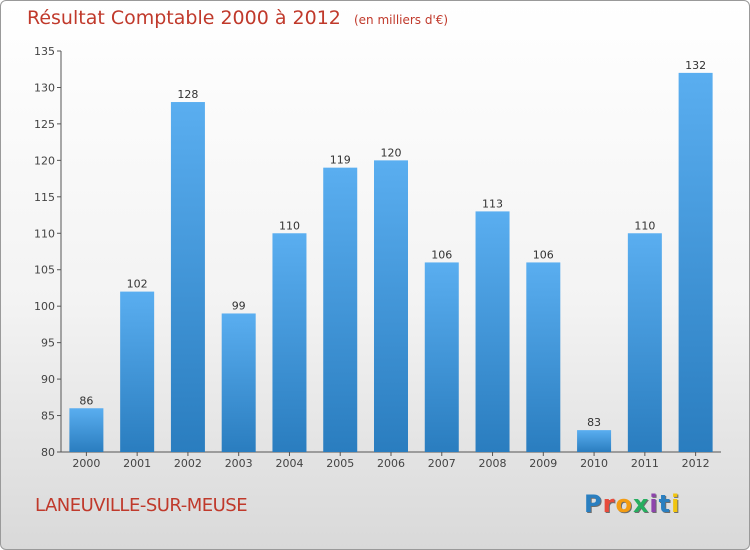  What do you see at coordinates (695, 65) in the screenshot?
I see `bar-value-label: 132` at bounding box center [695, 65].